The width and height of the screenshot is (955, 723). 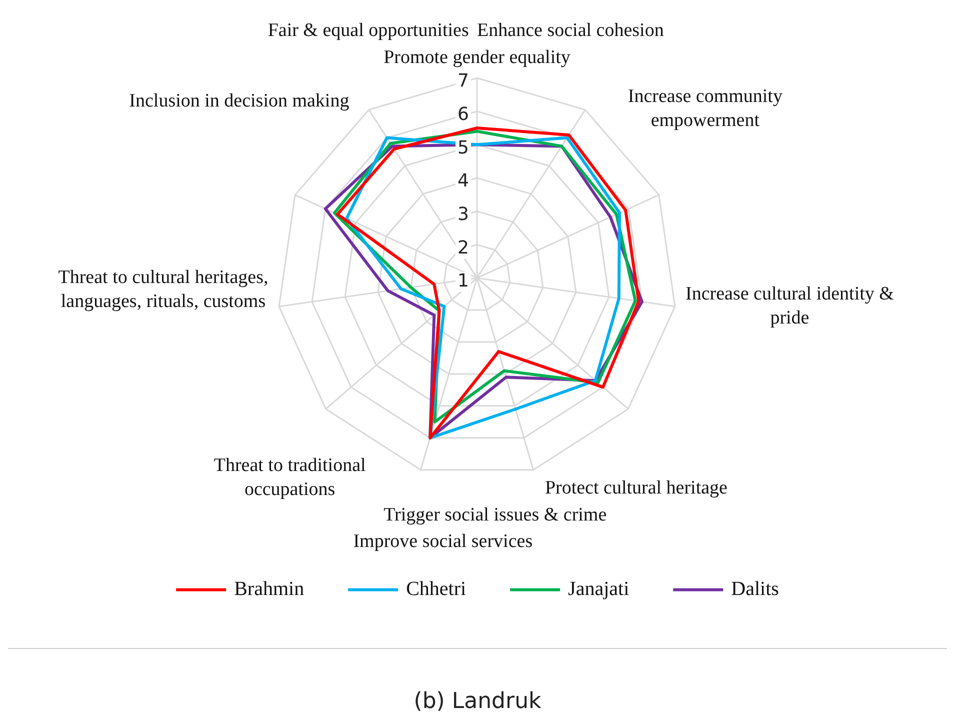 I want to click on y-tick-label: 2, so click(x=463, y=247).